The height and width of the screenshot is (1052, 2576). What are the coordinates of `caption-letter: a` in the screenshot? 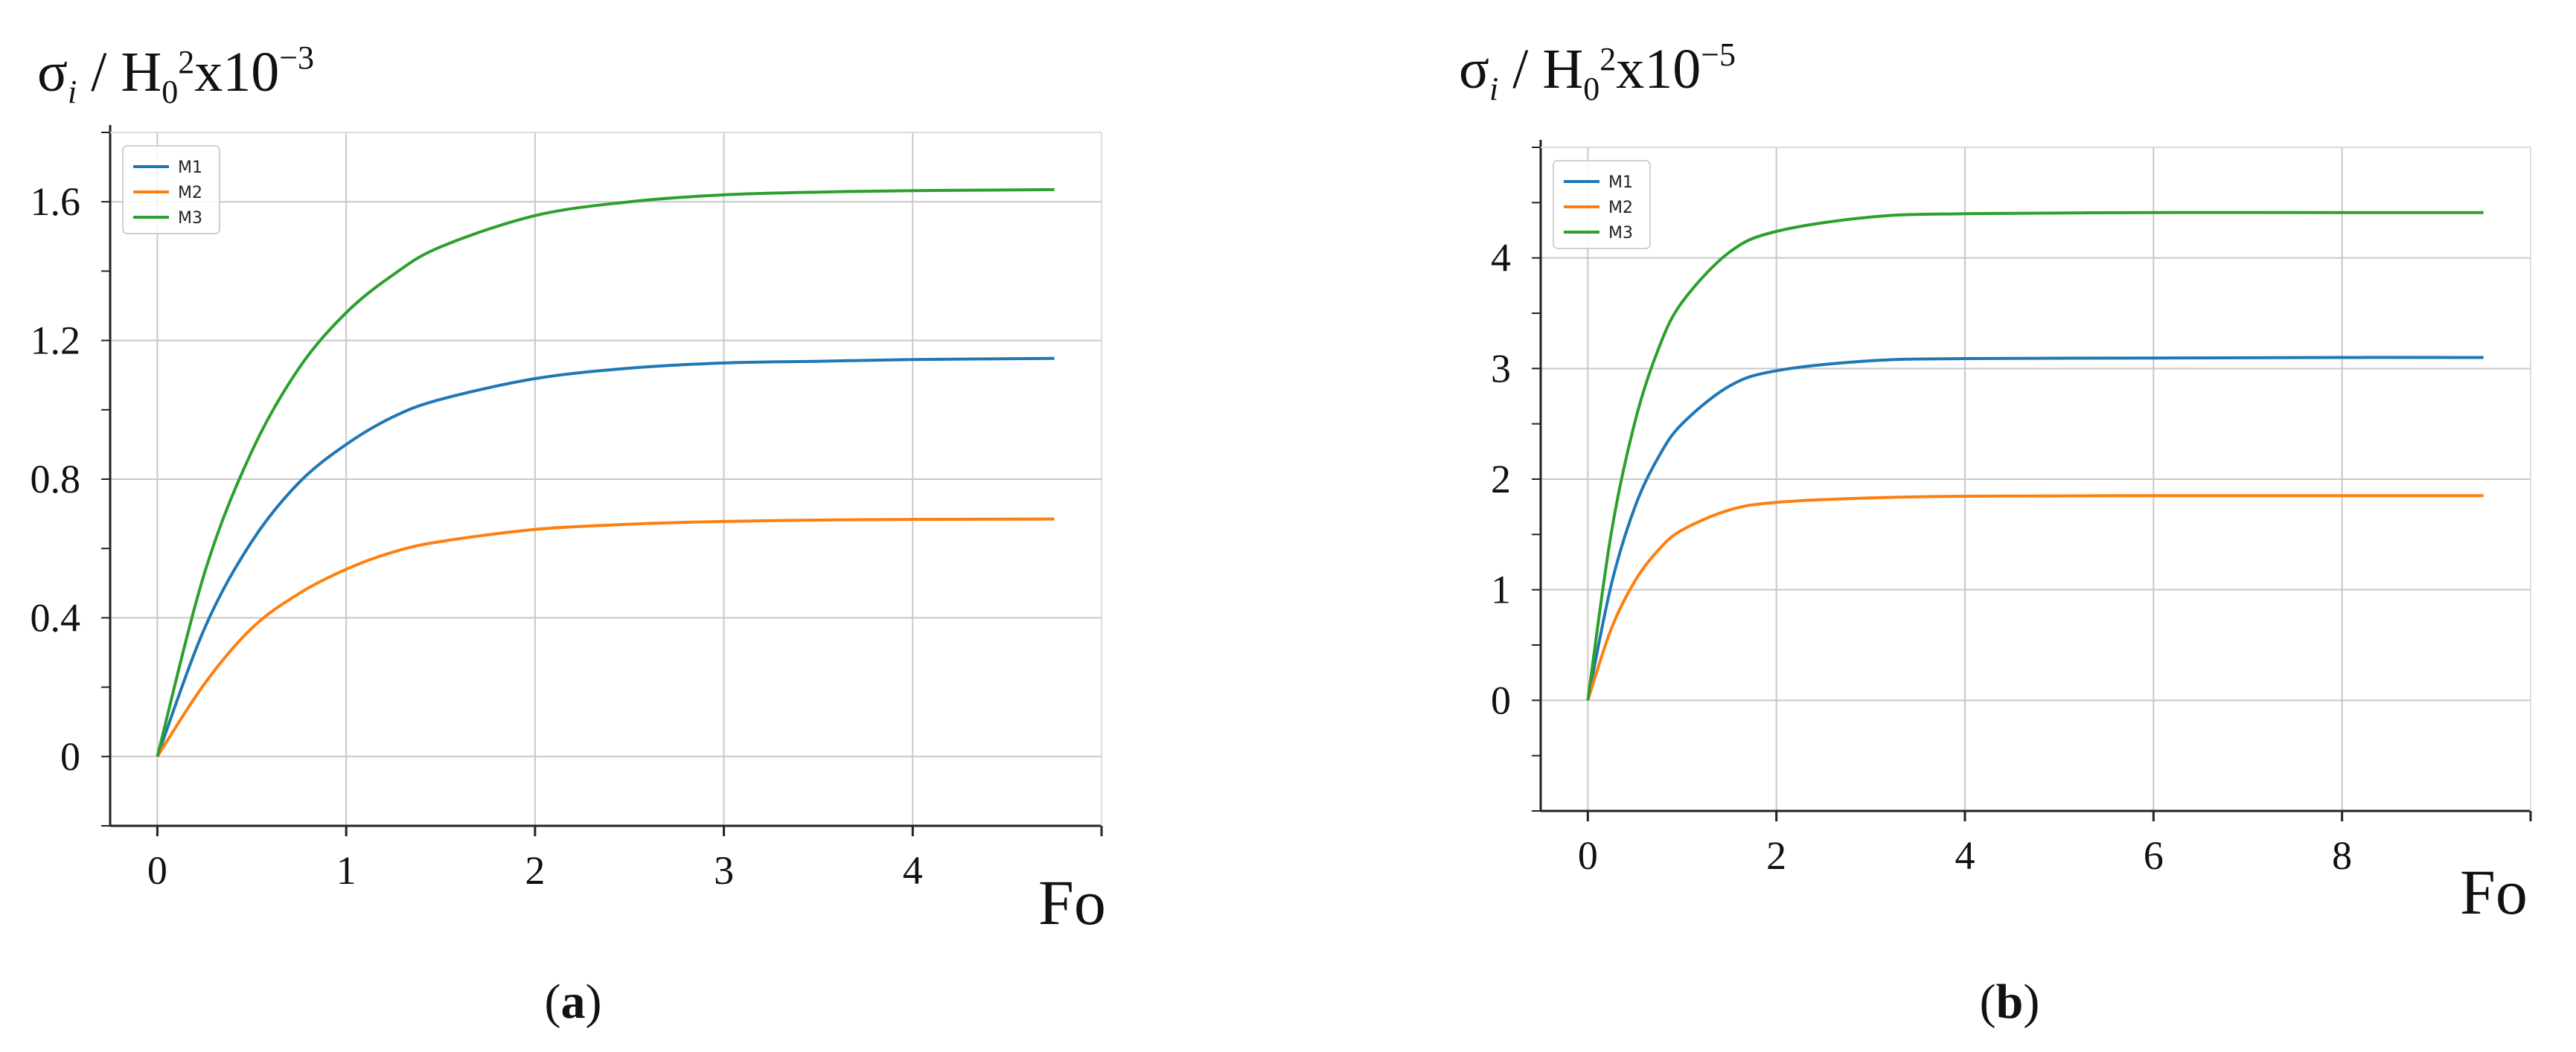 It's located at (573, 1002).